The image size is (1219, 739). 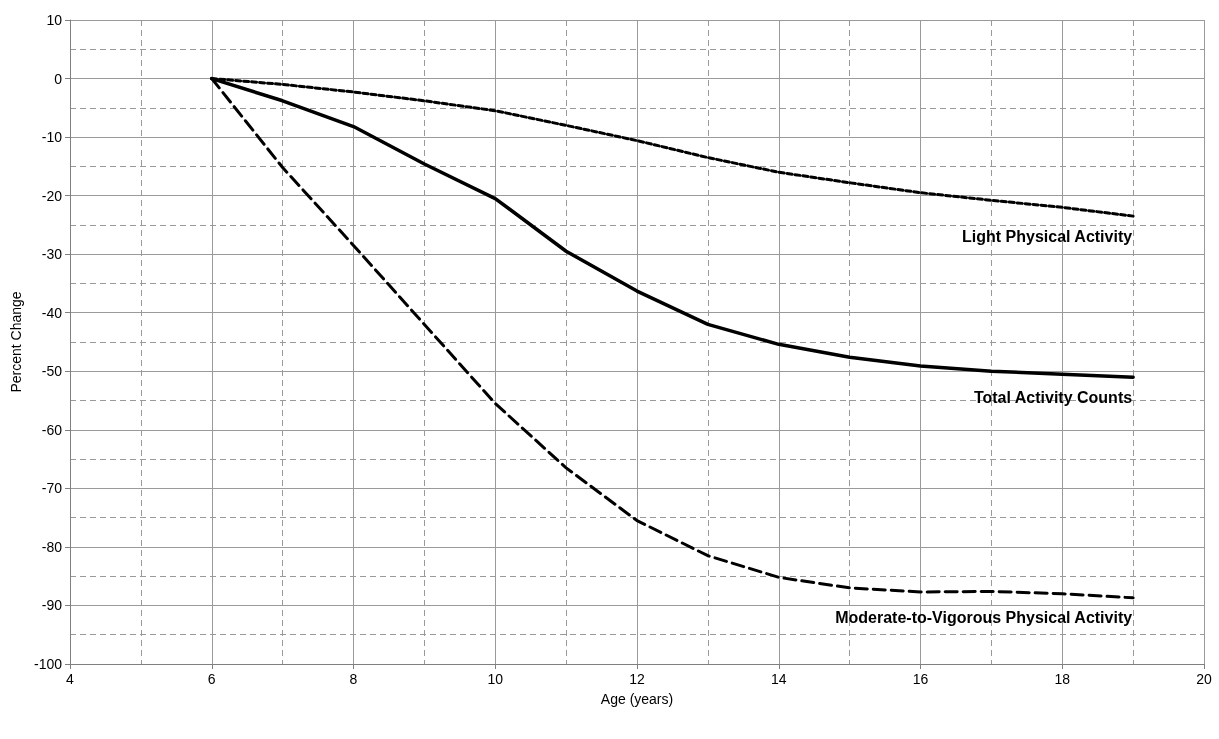 I want to click on y-tick-label: -90, so click(x=52, y=605).